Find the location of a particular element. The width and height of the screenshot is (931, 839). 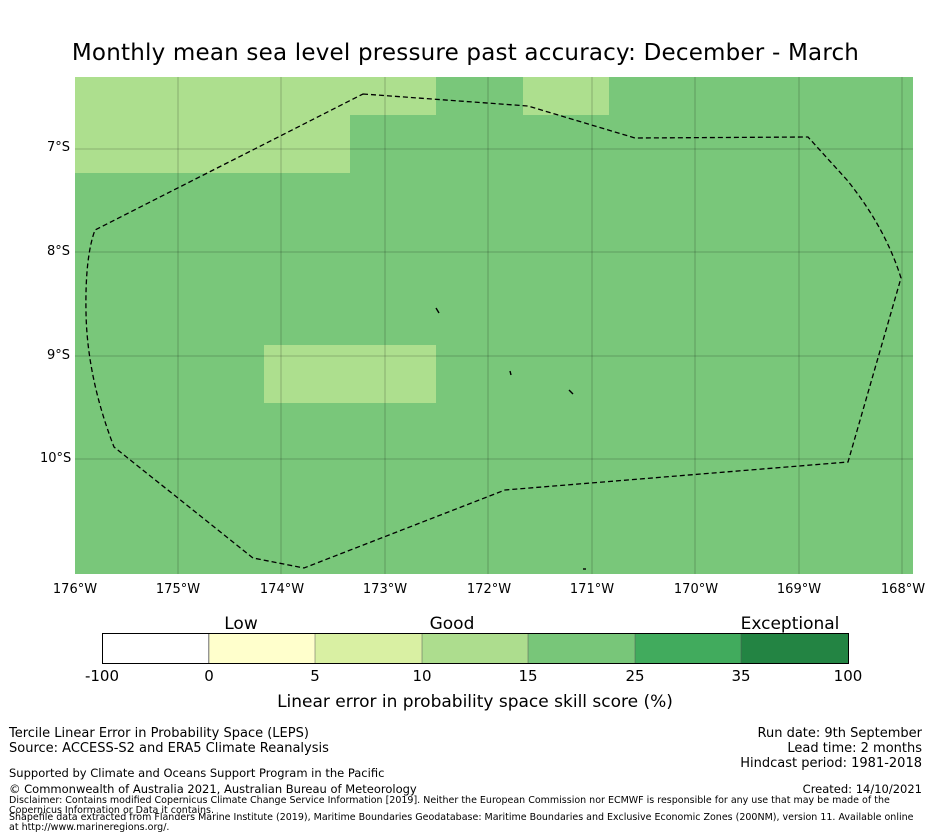

x-tick-label: 176°W is located at coordinates (75, 589).